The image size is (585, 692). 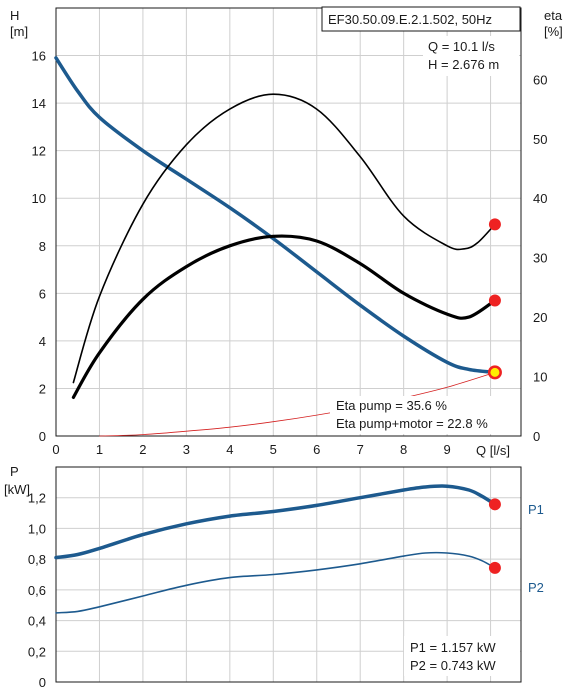 I want to click on h-tick-label: 0, so click(x=42, y=436).